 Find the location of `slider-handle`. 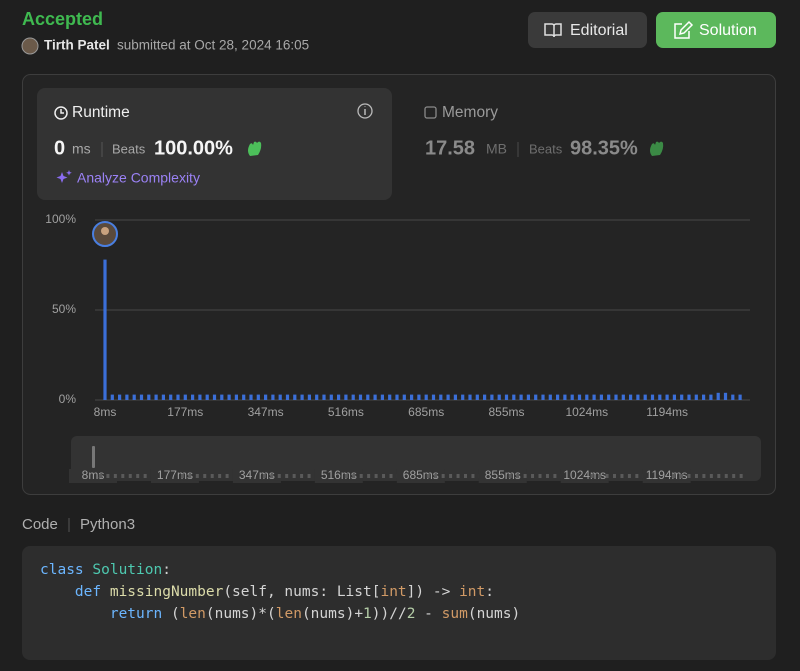

slider-handle is located at coordinates (93, 457).